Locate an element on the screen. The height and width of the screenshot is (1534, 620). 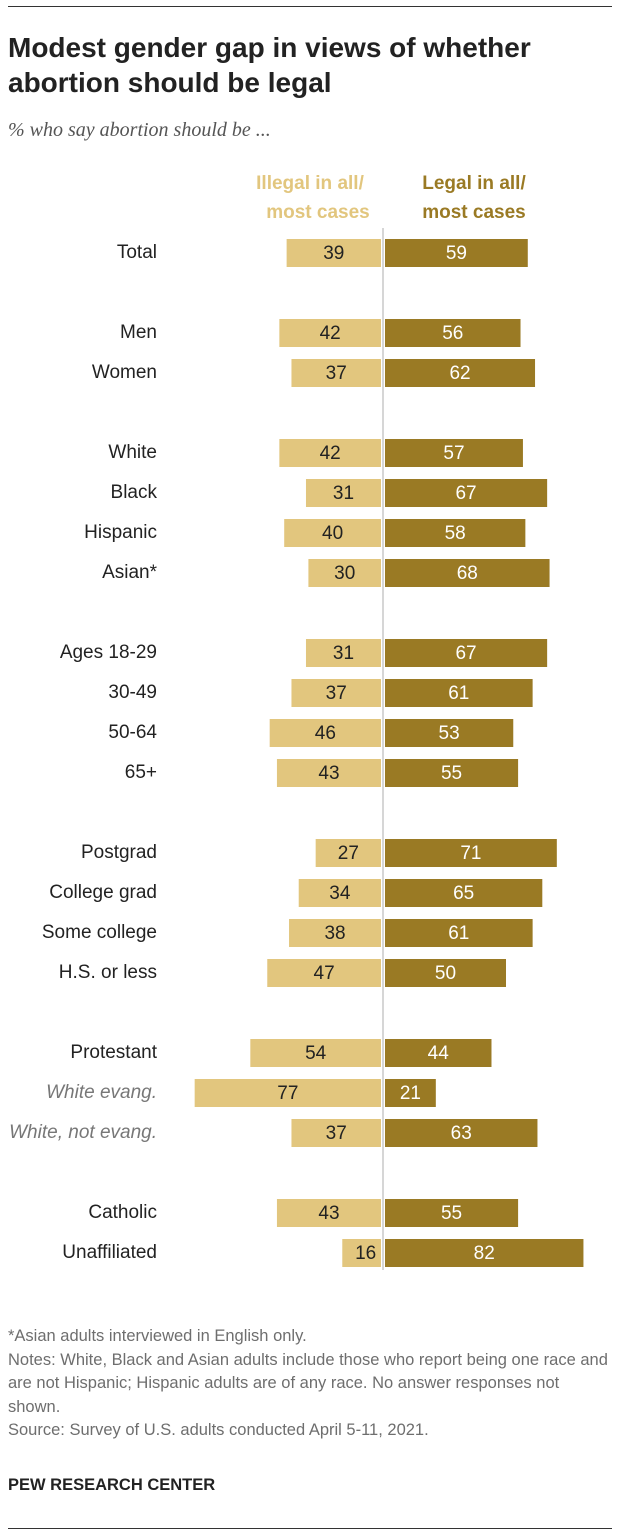
value-illegal-men: 42 is located at coordinates (330, 333).